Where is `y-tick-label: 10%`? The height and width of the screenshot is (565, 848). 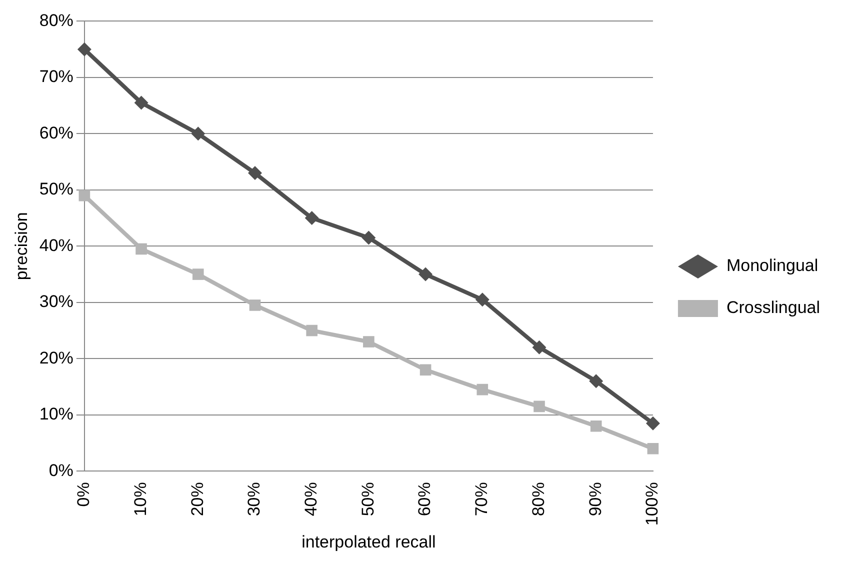 y-tick-label: 10% is located at coordinates (56, 414).